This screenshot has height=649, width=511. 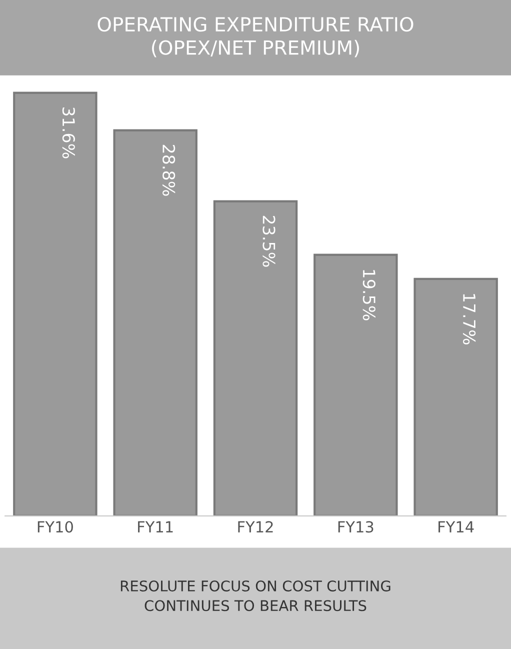 What do you see at coordinates (68, 132) in the screenshot?
I see `data-label: 31.6%` at bounding box center [68, 132].